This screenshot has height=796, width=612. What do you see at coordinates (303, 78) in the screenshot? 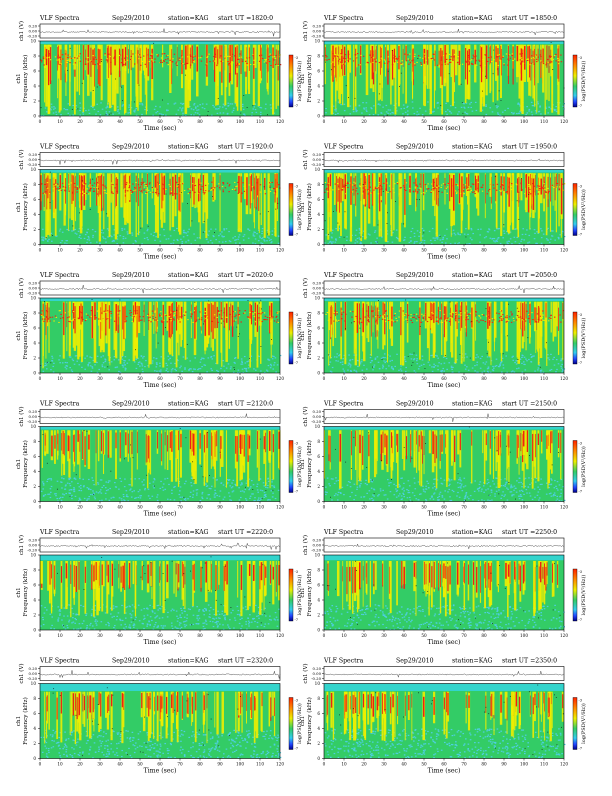
I see `y-axis-label-prefix: ch1` at bounding box center [303, 78].